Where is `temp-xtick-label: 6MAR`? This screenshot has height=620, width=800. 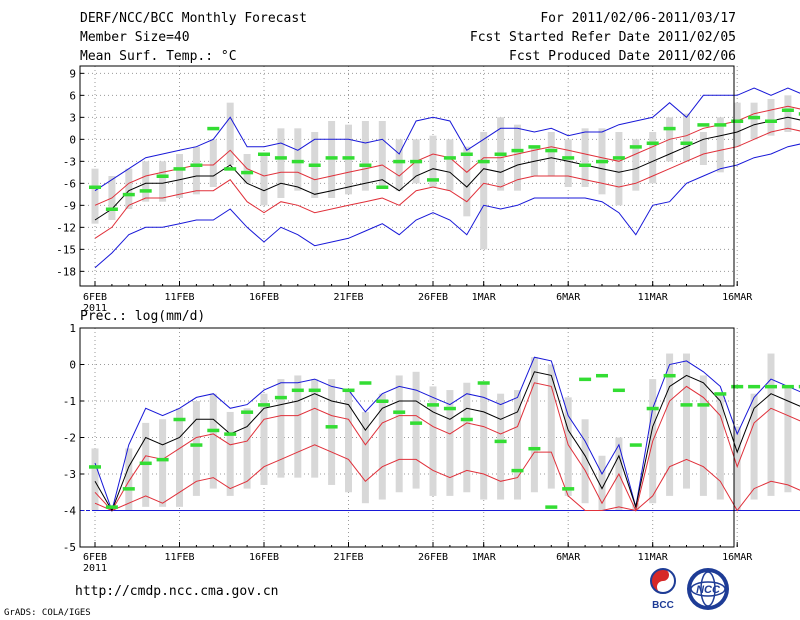
temp-xtick-label: 6MAR is located at coordinates (568, 297).